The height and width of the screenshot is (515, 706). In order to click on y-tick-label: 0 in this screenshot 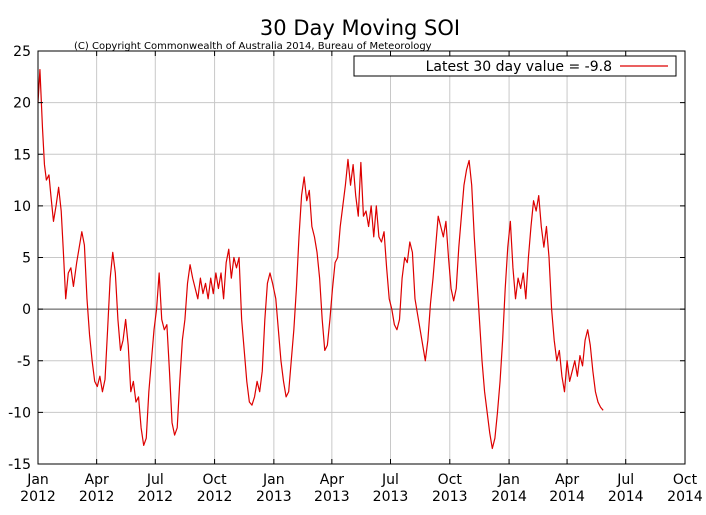, I will do `click(26, 310)`.